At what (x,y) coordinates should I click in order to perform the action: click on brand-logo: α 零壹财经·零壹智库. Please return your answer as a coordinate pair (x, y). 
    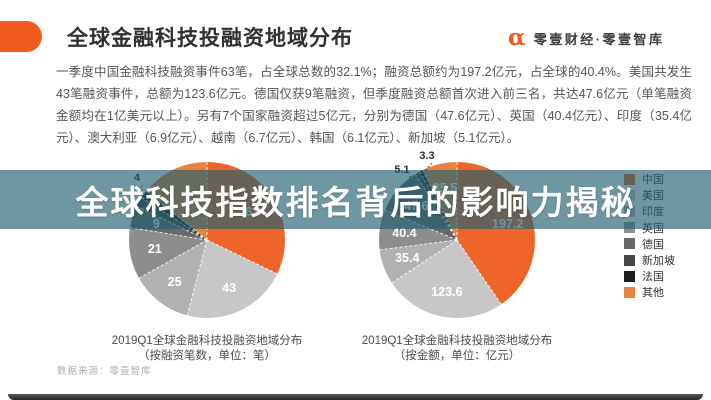
    Looking at the image, I should click on (586, 37).